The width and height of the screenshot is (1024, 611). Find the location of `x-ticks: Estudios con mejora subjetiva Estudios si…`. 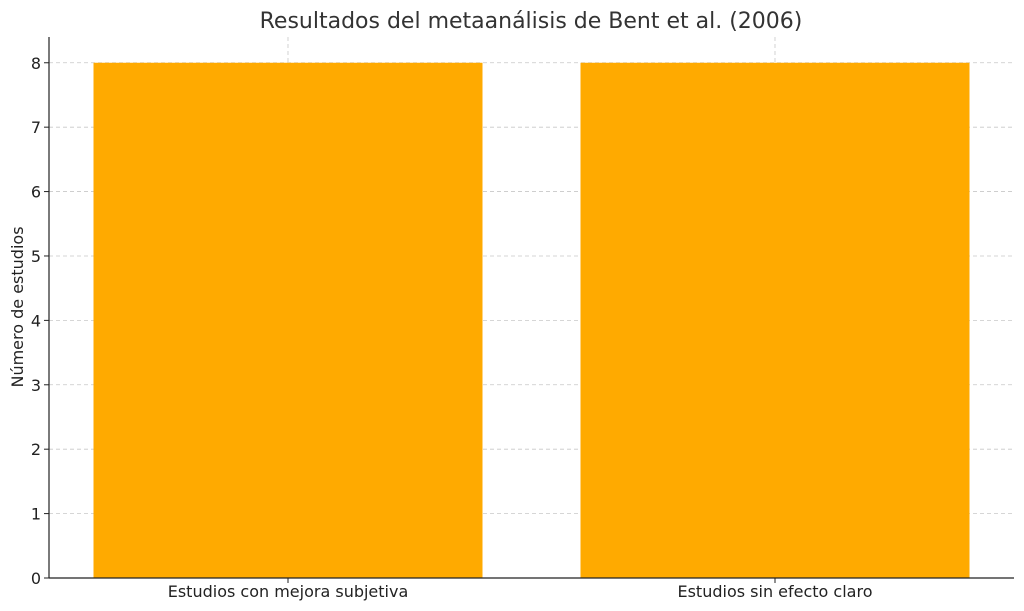

x-ticks: Estudios con mejora subjetiva Estudios si… is located at coordinates (520, 589).